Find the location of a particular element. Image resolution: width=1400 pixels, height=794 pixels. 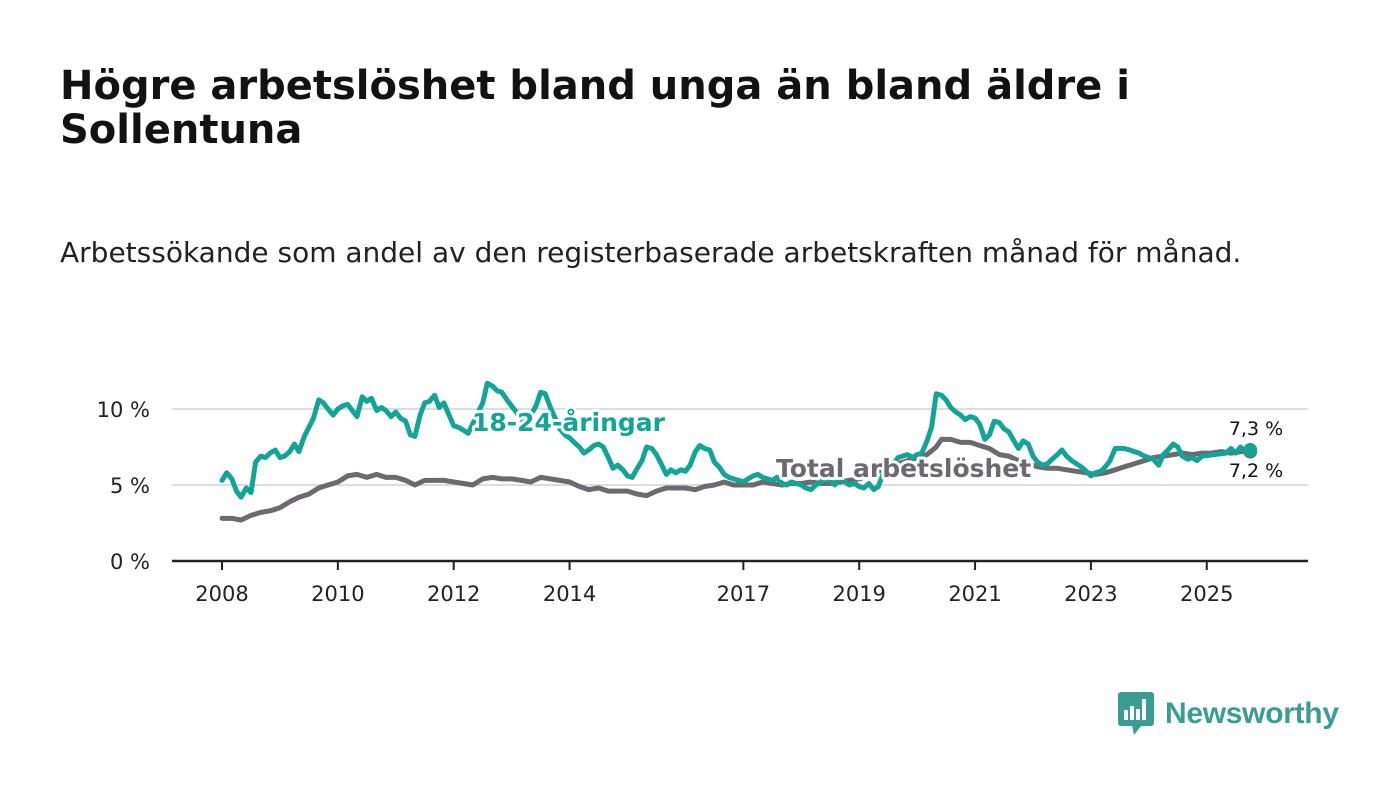

series-label-total: Total arbetslöshet is located at coordinates (903, 468).